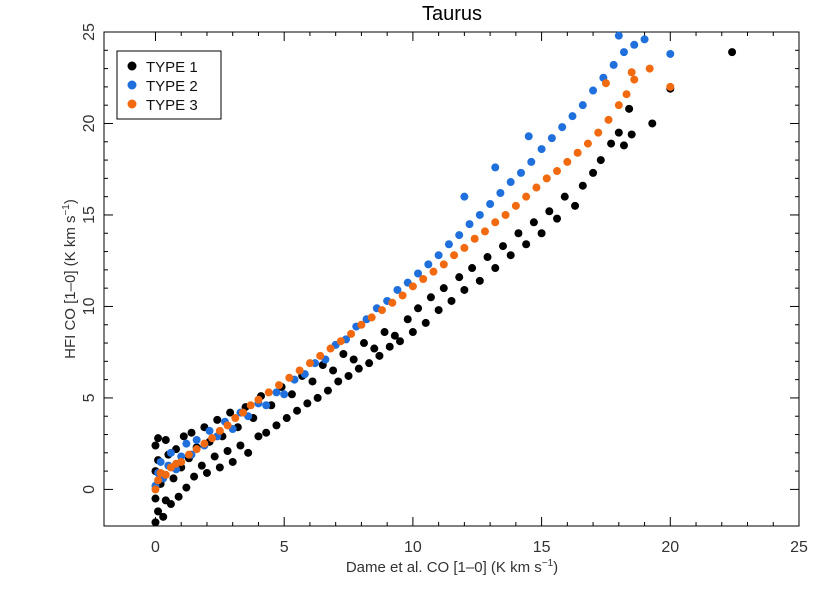 The height and width of the screenshot is (593, 830). I want to click on y-tick-label-2: 10, so click(89, 306).